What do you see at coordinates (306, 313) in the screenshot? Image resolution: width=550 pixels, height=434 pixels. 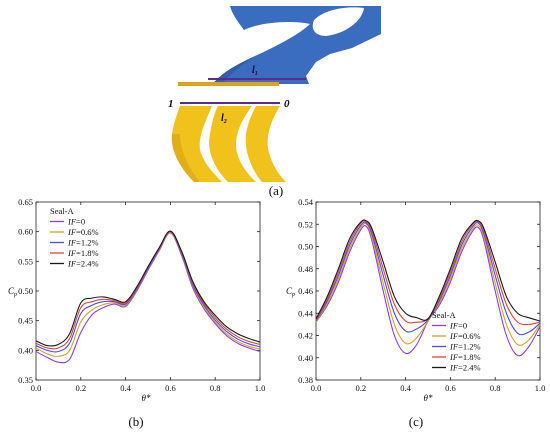 I see `chart-c-ytick-label: 0.44` at bounding box center [306, 313].